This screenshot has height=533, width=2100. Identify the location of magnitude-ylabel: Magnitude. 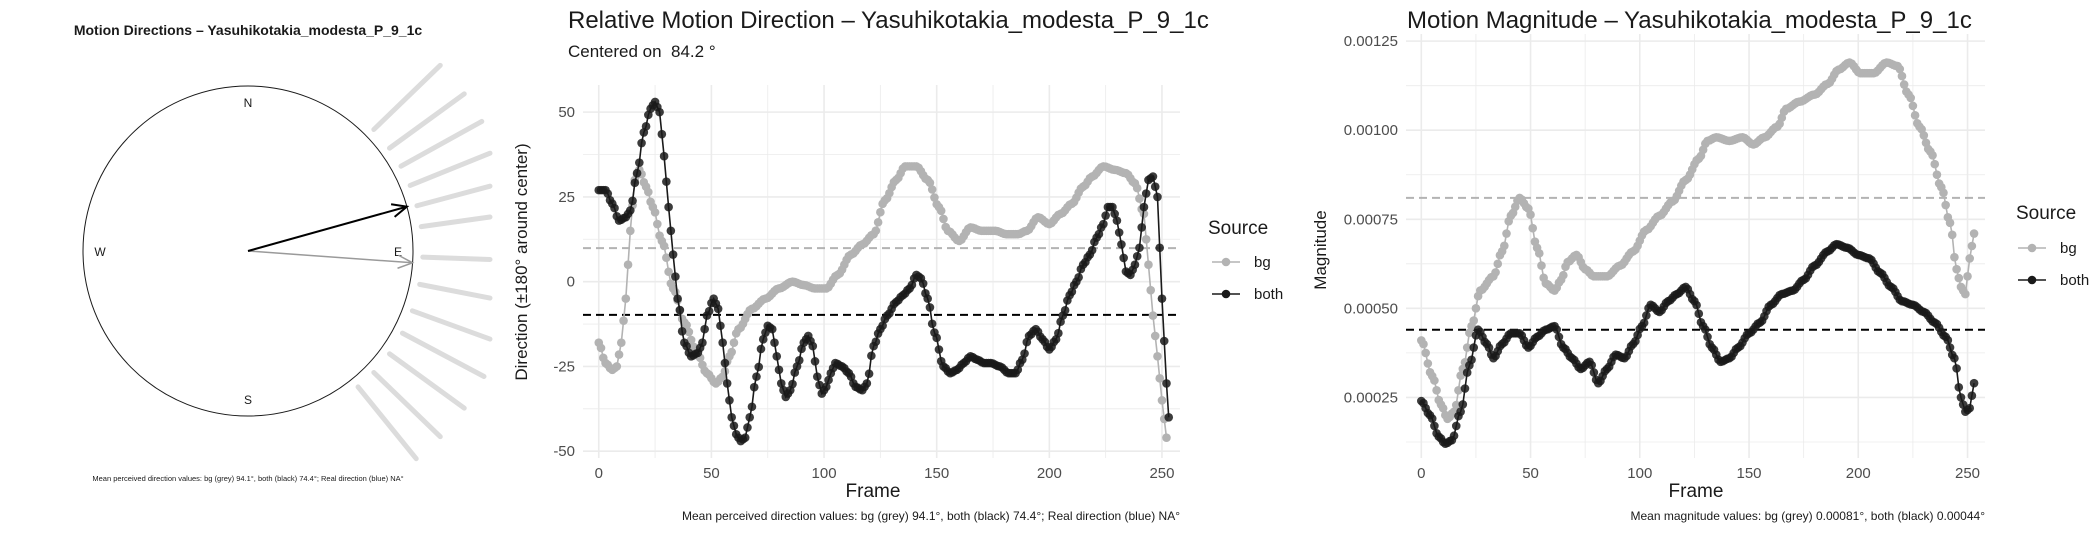
(1320, 249).